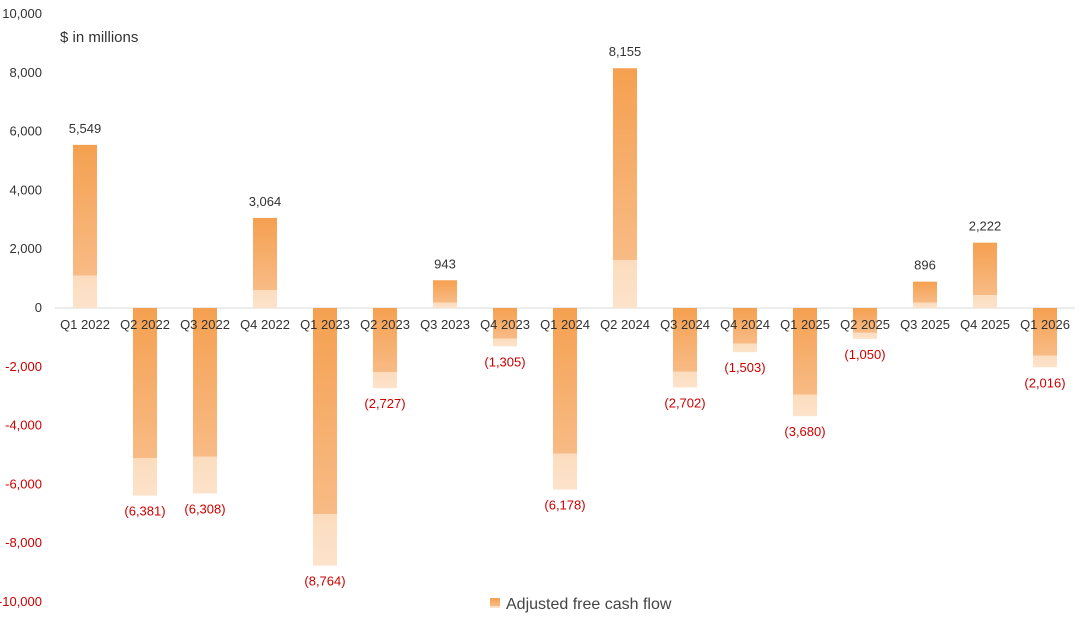 The height and width of the screenshot is (620, 1080). Describe the element at coordinates (625, 324) in the screenshot. I see `x-tick-label: Q2 2024` at that location.